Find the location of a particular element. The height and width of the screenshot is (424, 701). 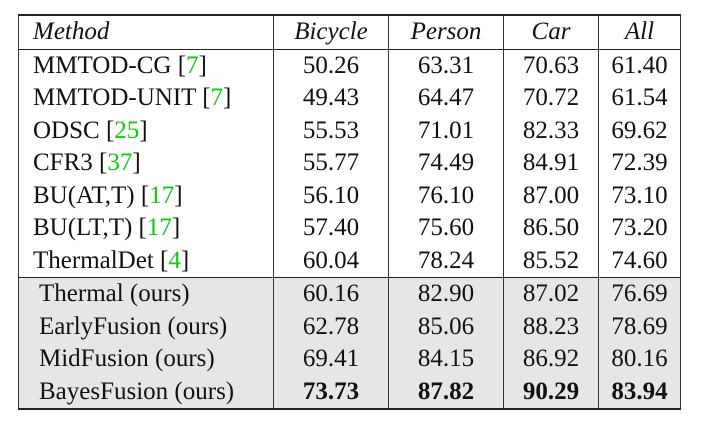

method-cell: ThermalDet [4] is located at coordinates (111, 260).